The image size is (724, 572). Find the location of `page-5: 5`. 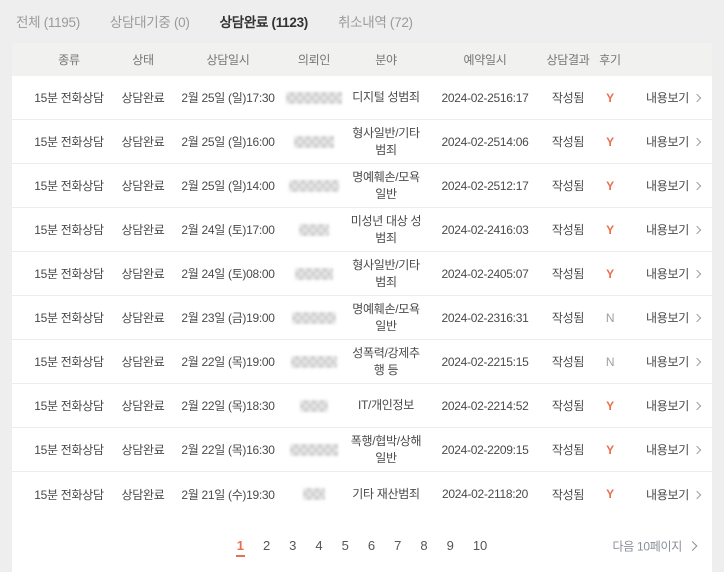

page-5: 5 is located at coordinates (345, 545).